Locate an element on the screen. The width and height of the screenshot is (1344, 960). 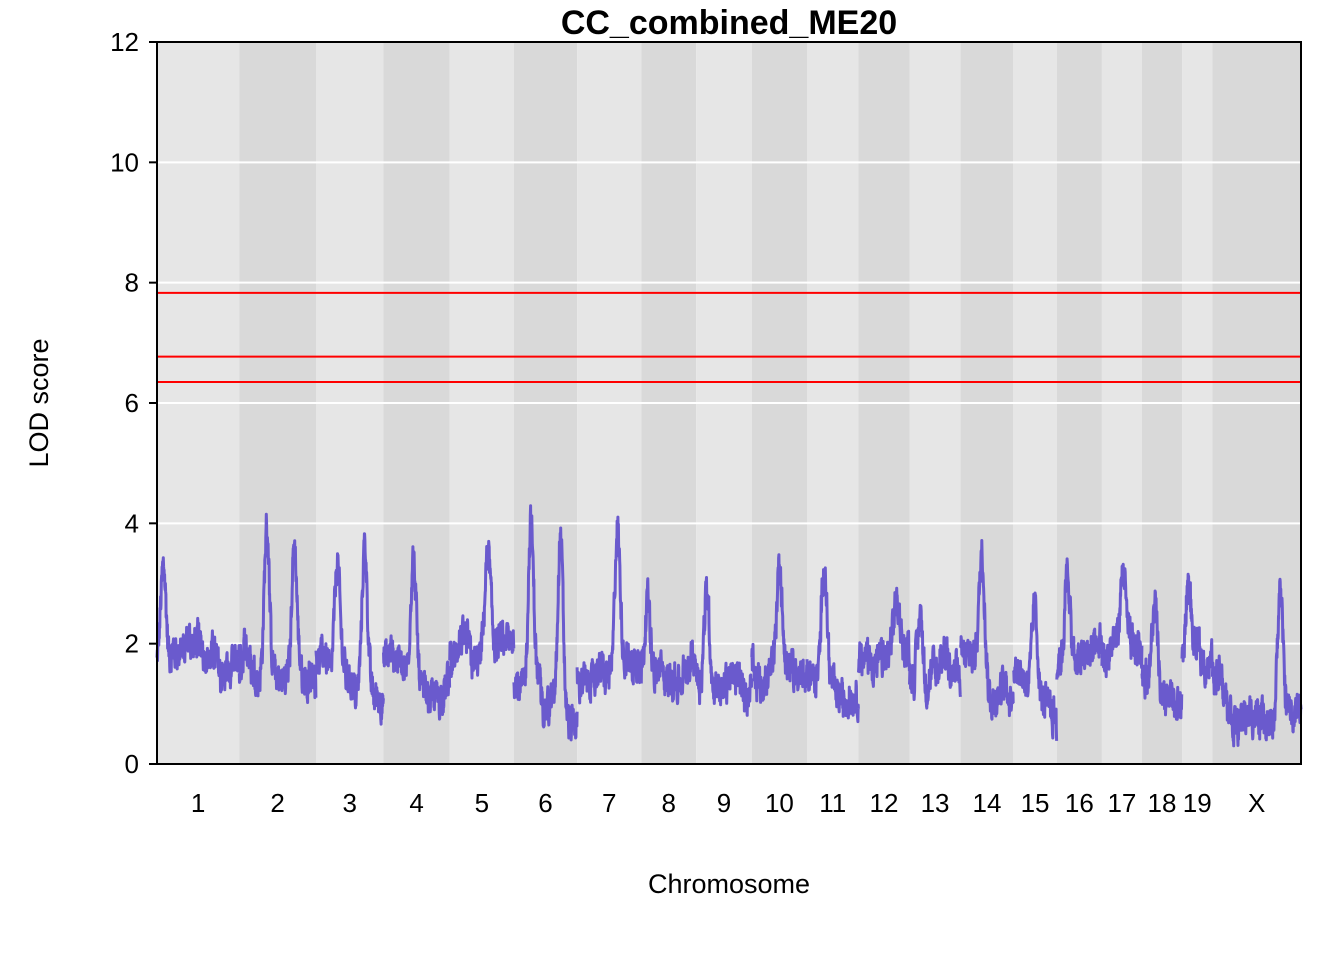
x-tick-label-3: 3 is located at coordinates (350, 803).